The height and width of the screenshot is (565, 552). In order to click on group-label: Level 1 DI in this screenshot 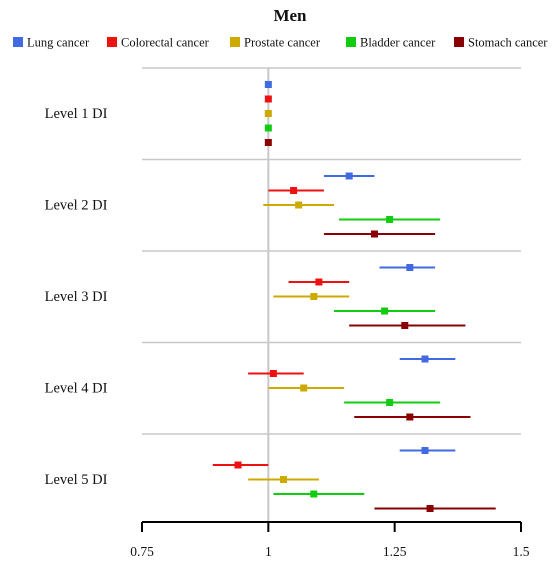, I will do `click(76, 114)`.